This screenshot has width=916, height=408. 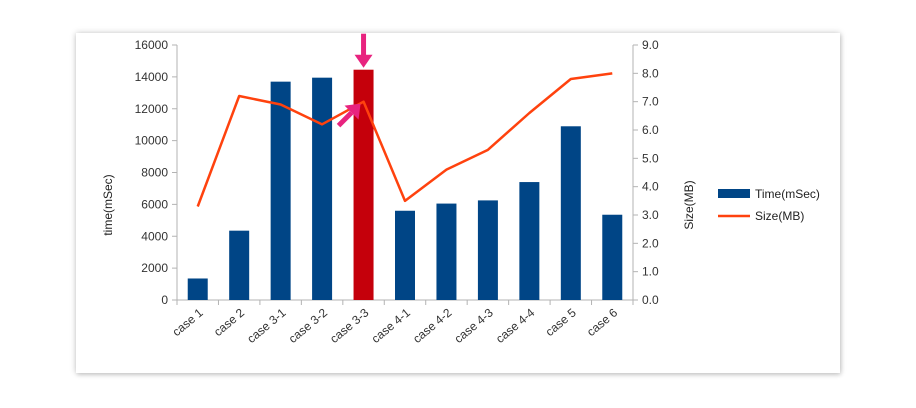 I want to click on x-tick-label: case 2, so click(x=229, y=322).